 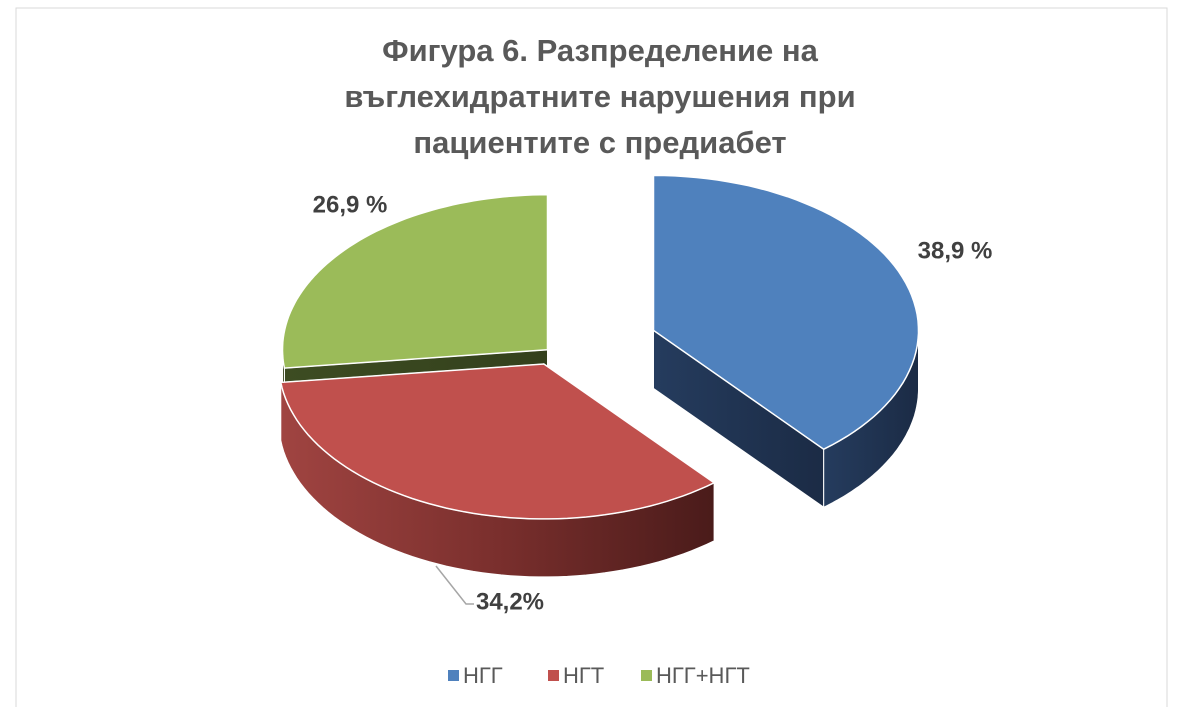 What do you see at coordinates (703, 675) in the screenshot?
I see `legend-label: НГГ+НГТ` at bounding box center [703, 675].